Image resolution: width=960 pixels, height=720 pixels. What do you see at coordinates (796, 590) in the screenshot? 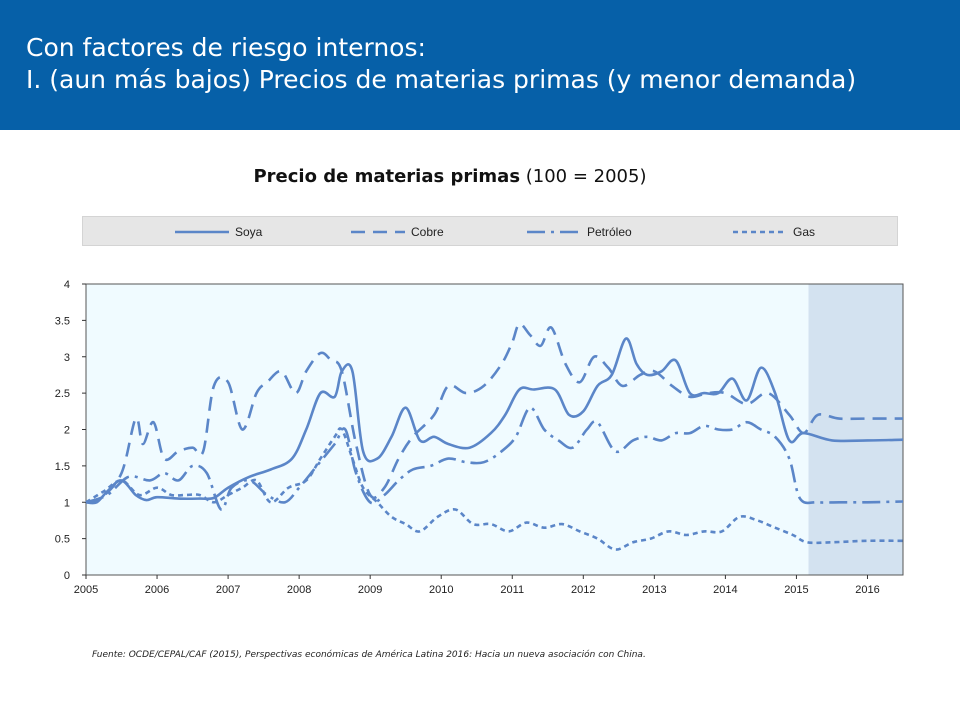
I see `x-tick-label: 2015` at bounding box center [796, 590].